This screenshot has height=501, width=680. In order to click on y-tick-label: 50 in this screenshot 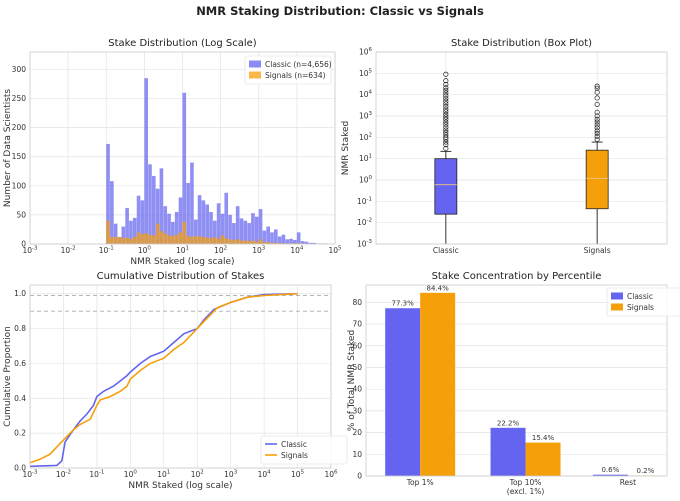, I will do `click(21, 214)`.